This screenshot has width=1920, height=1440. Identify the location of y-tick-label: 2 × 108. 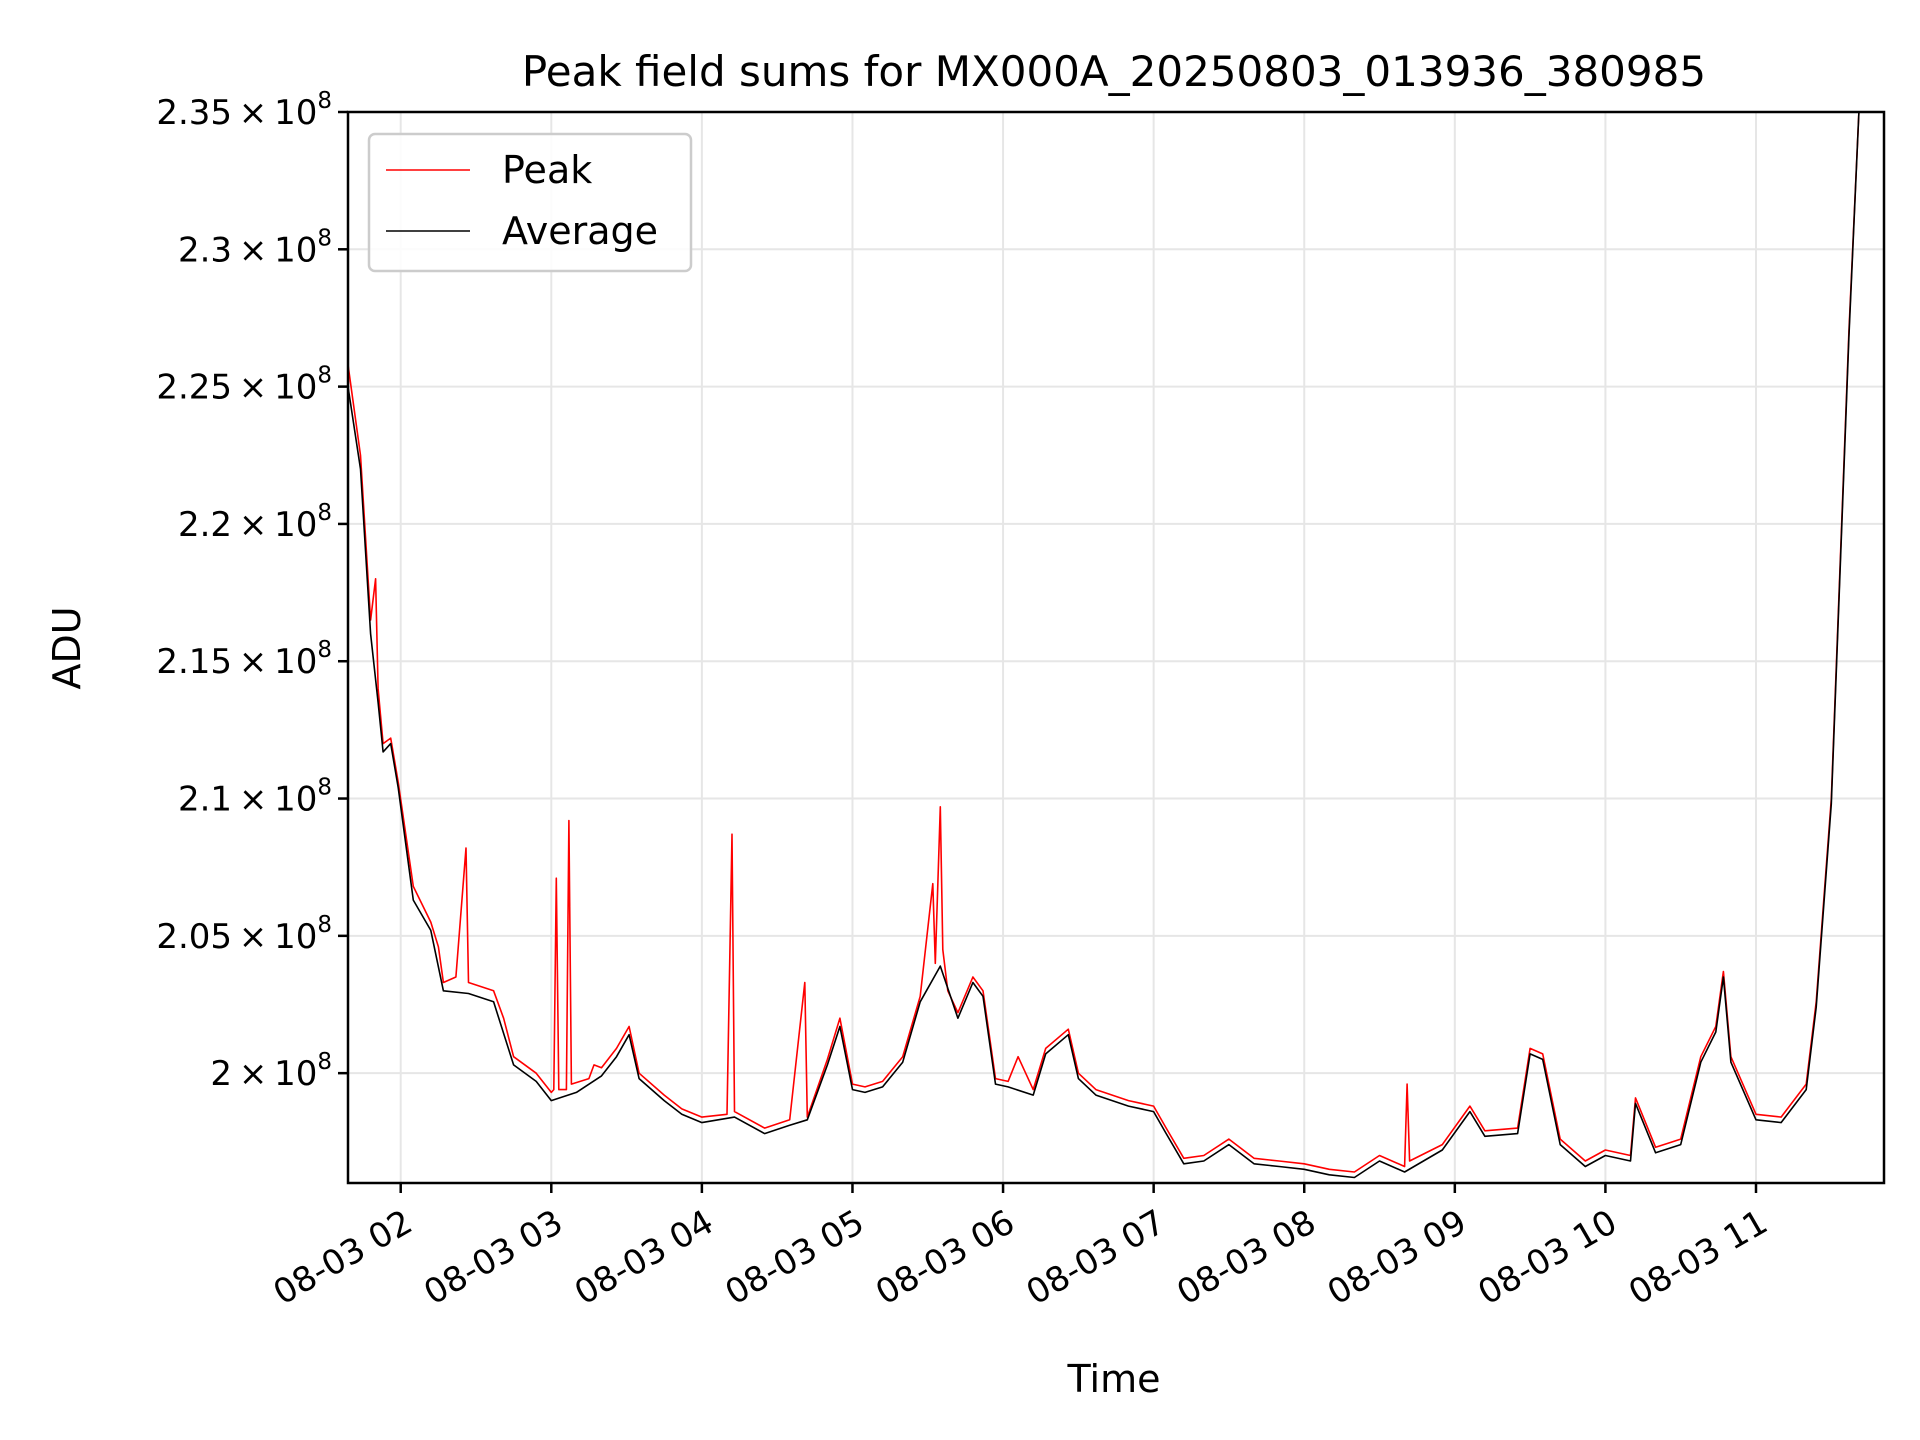
(271, 1071).